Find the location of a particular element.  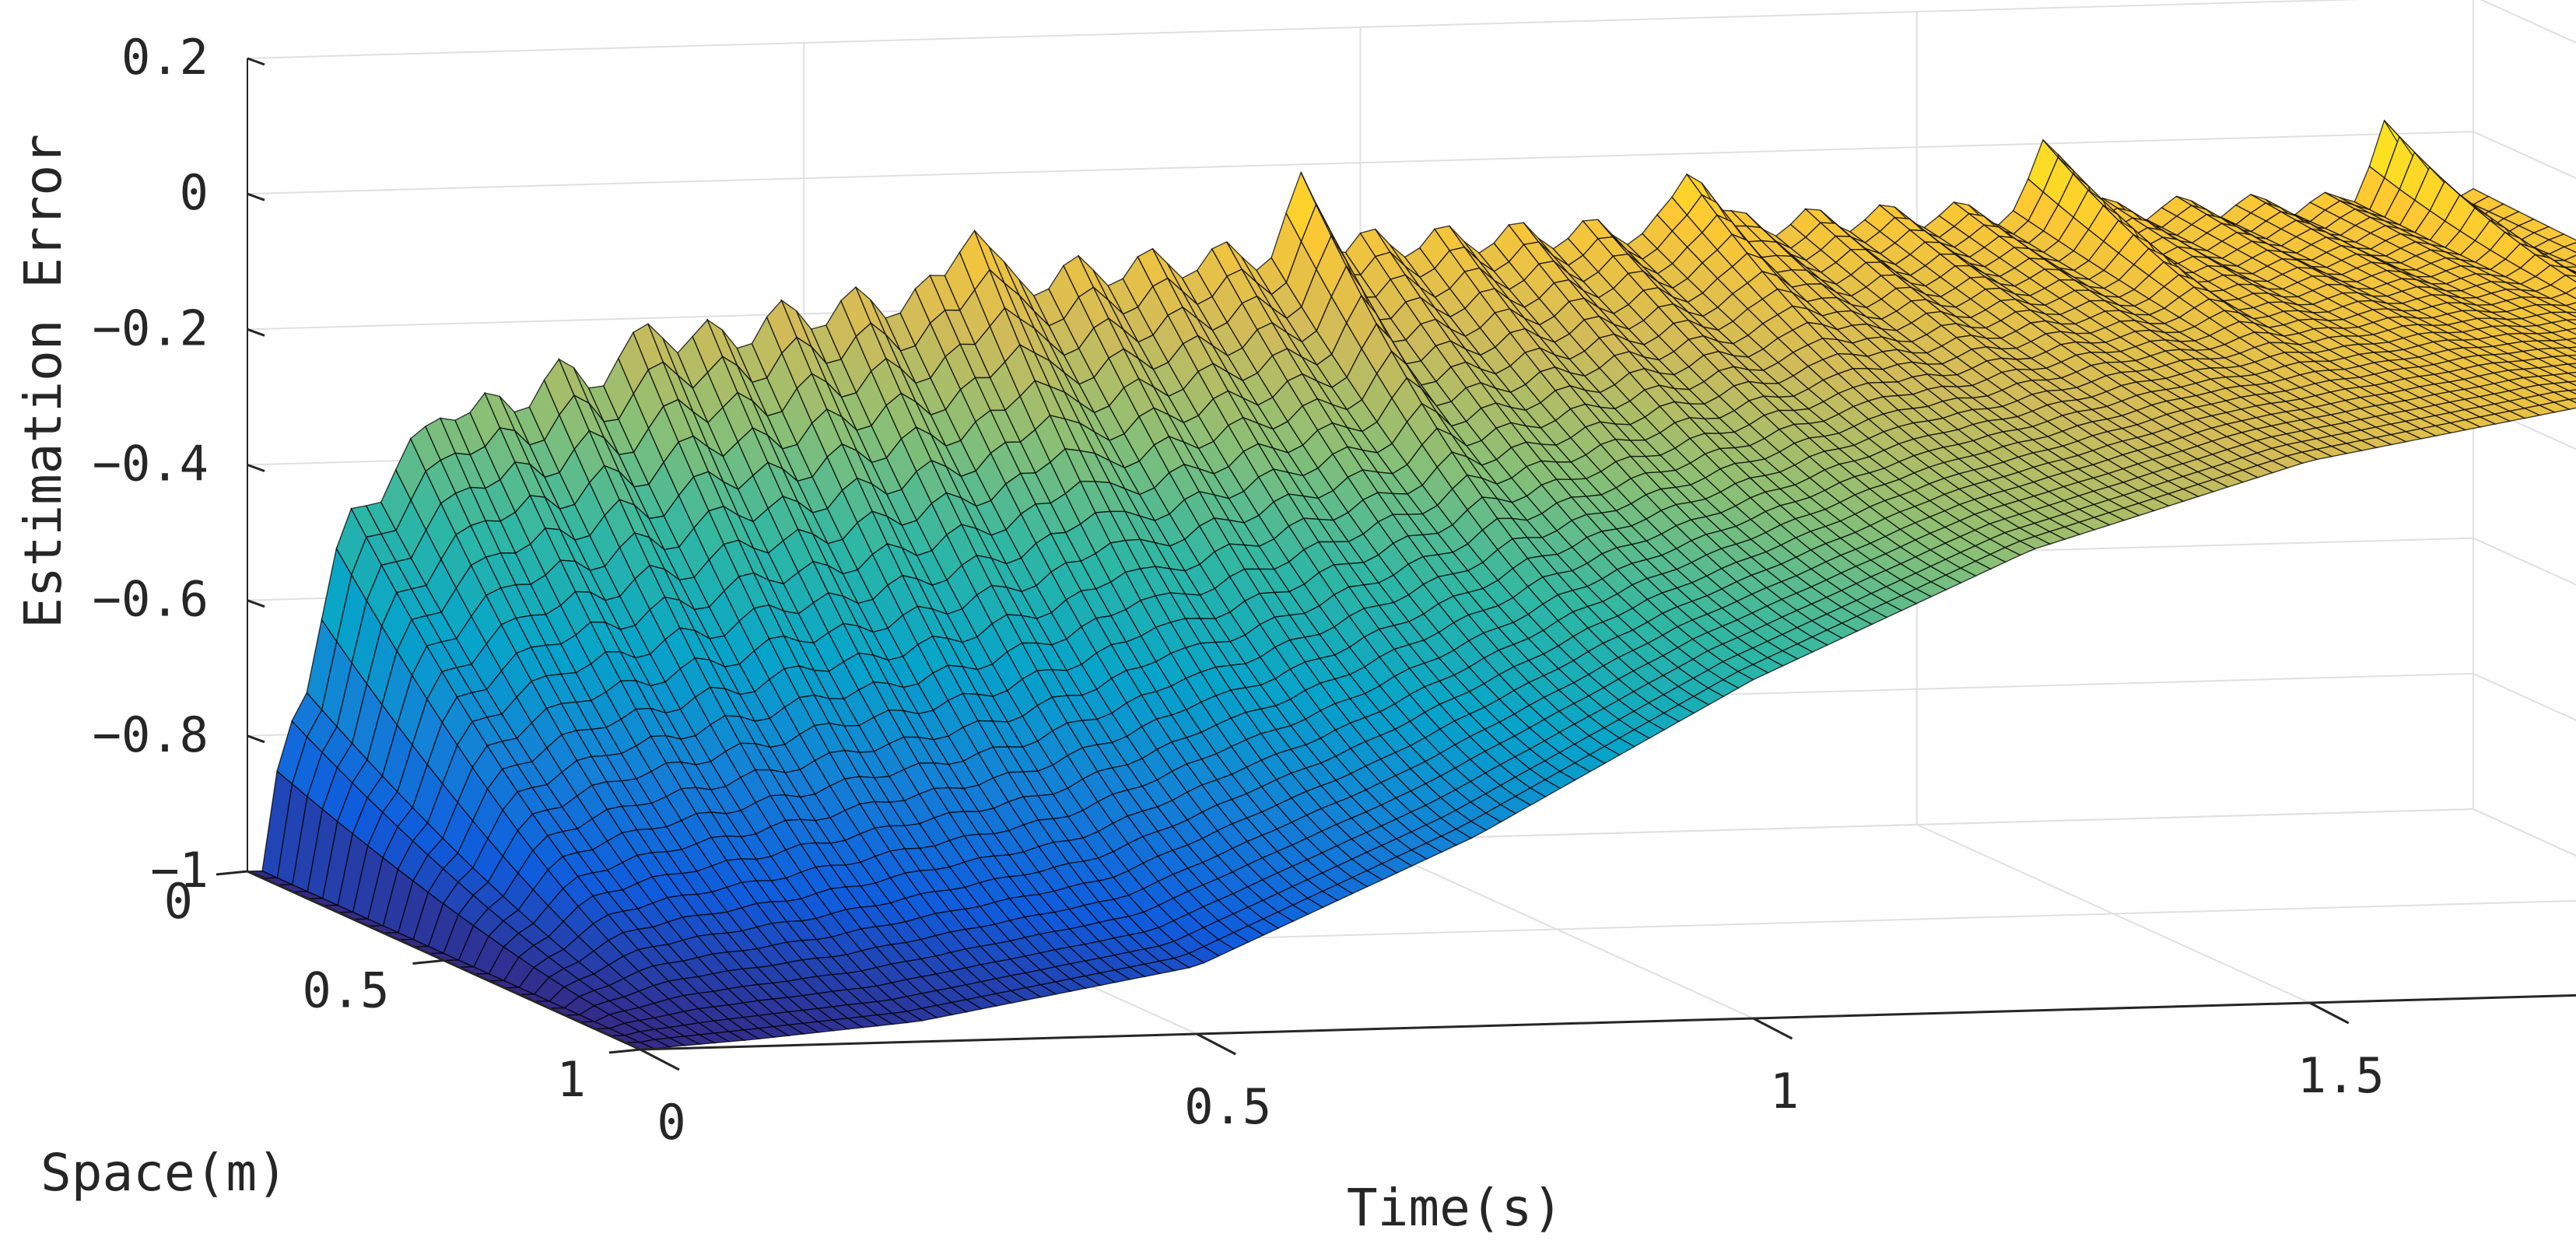

x-axis-label: Time(s) is located at coordinates (1455, 1208).